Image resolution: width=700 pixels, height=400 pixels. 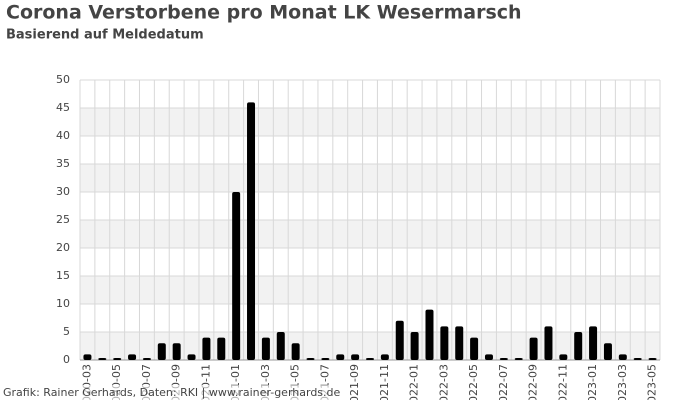 What do you see at coordinates (66, 331) in the screenshot?
I see `y-tick-label: 5` at bounding box center [66, 331].